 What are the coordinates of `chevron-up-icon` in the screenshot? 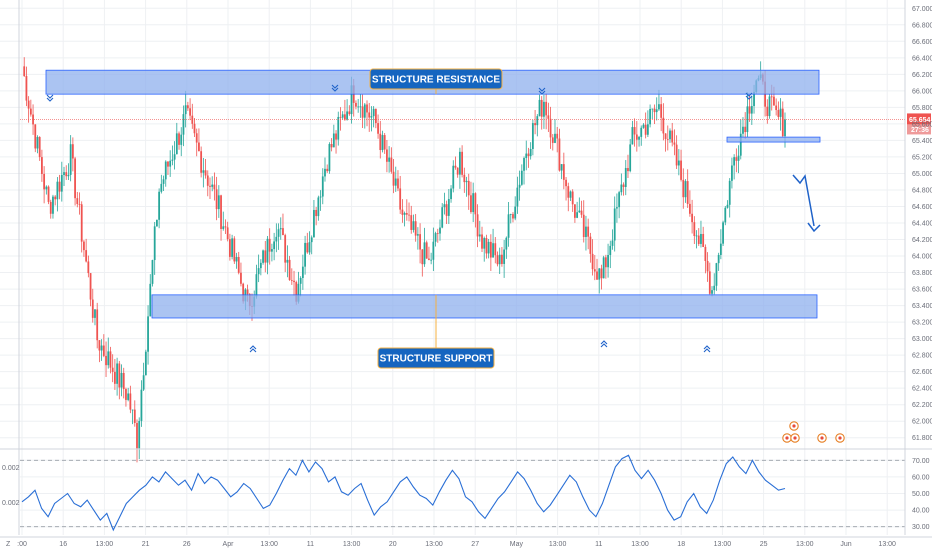 It's located at (707, 349).